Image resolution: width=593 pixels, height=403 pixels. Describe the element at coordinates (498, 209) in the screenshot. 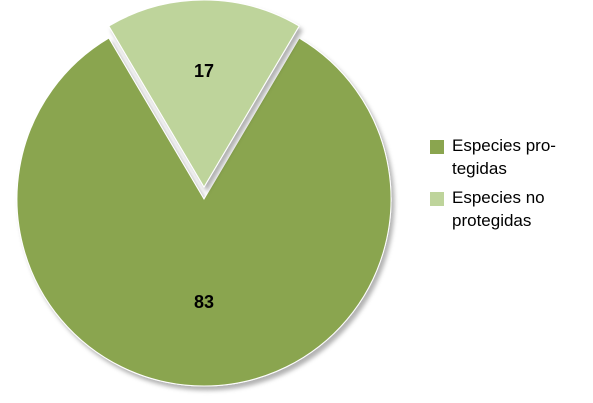

I see `legend-label-no-protegidas: Especies no protegidas` at that location.